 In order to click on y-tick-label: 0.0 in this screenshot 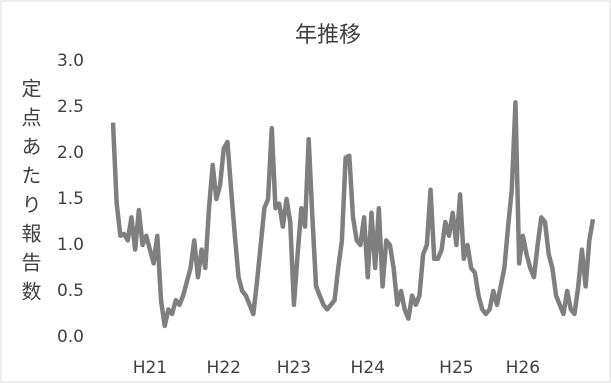, I will do `click(70, 337)`.